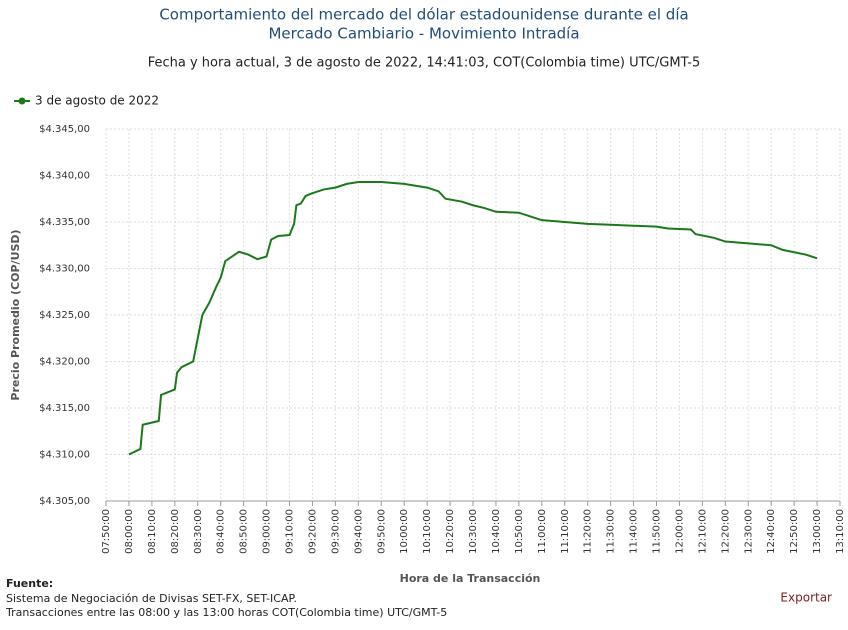 The width and height of the screenshot is (848, 630). I want to click on x-tick-label: 11:10:00, so click(565, 531).